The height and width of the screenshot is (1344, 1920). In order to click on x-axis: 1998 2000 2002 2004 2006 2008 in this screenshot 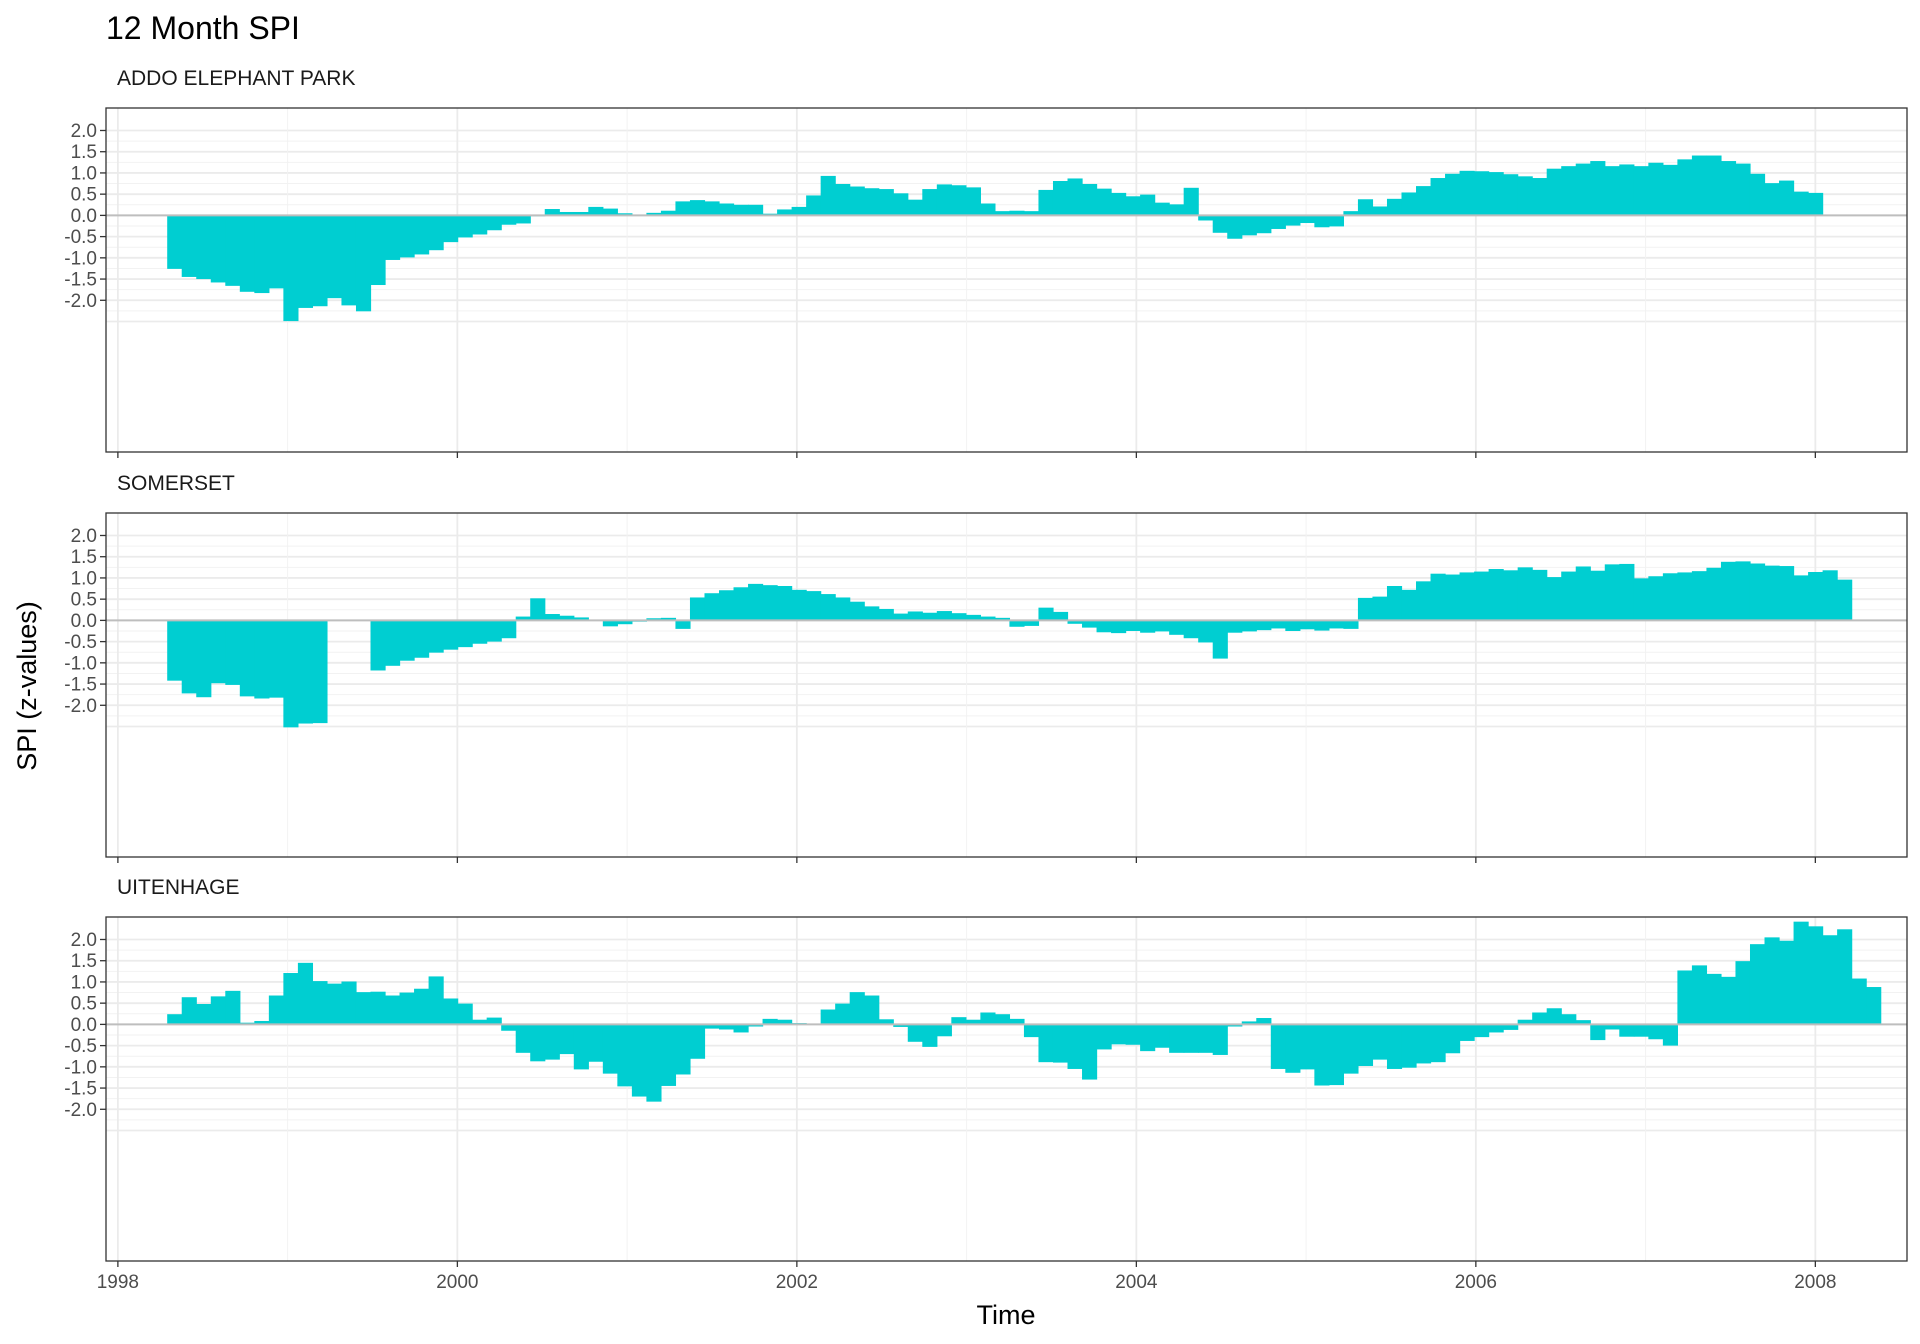, I will do `click(967, 1282)`.